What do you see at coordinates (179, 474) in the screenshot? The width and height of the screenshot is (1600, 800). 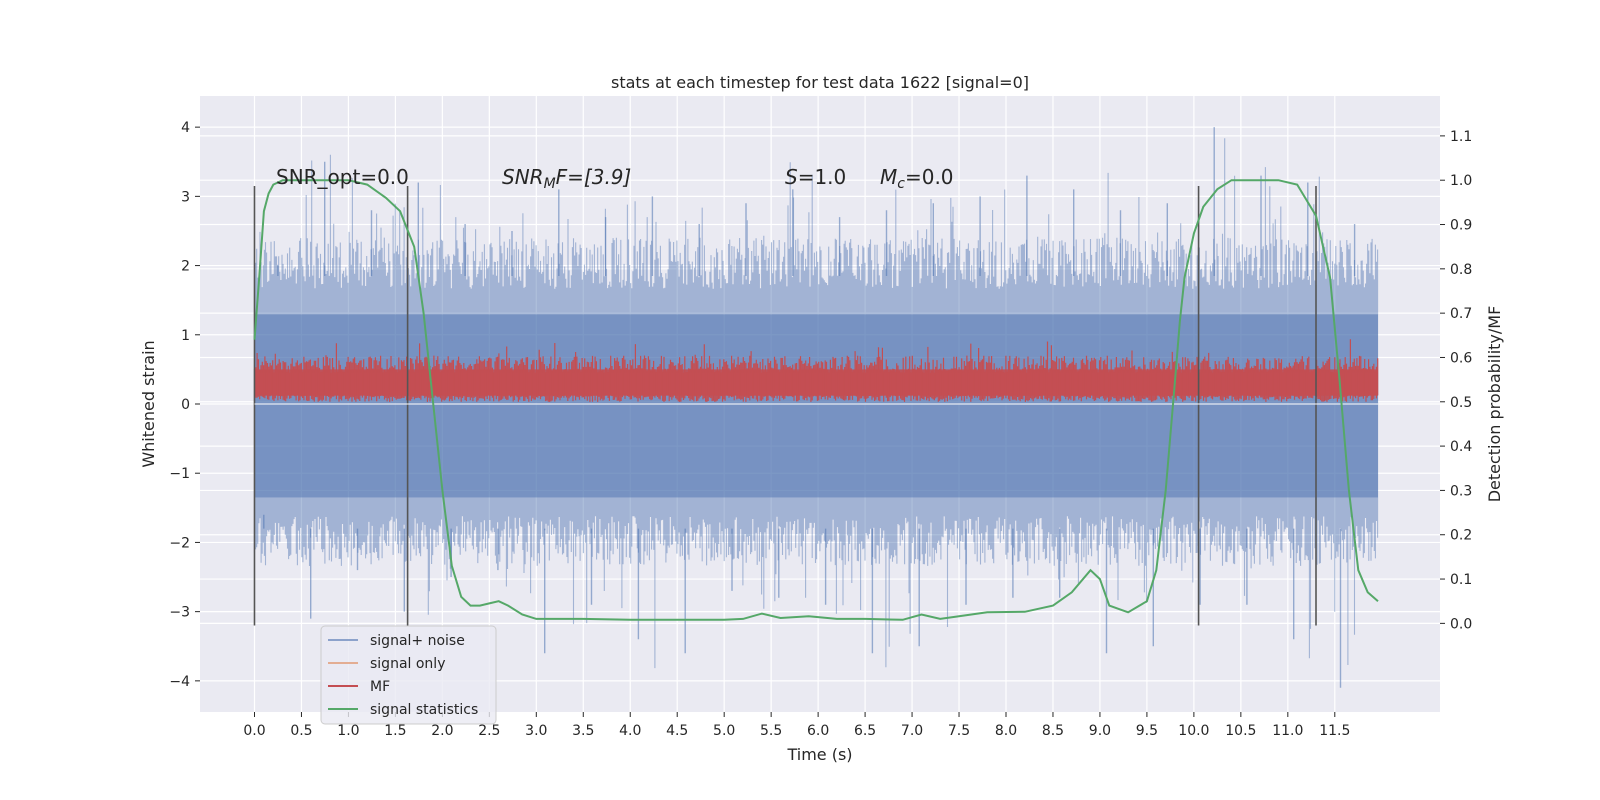 I see `y-left-tick-label: −1` at bounding box center [179, 474].